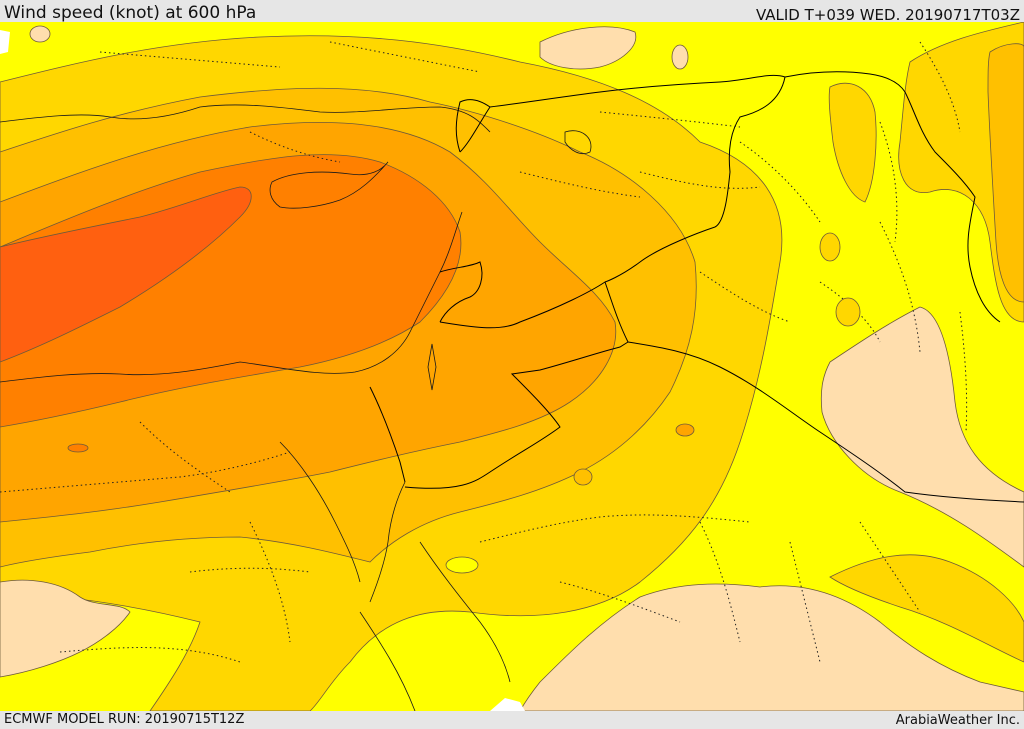 Image resolution: width=1024 pixels, height=729 pixels. What do you see at coordinates (516, 385) in the screenshot?
I see `border-jordan-saudi` at bounding box center [516, 385].